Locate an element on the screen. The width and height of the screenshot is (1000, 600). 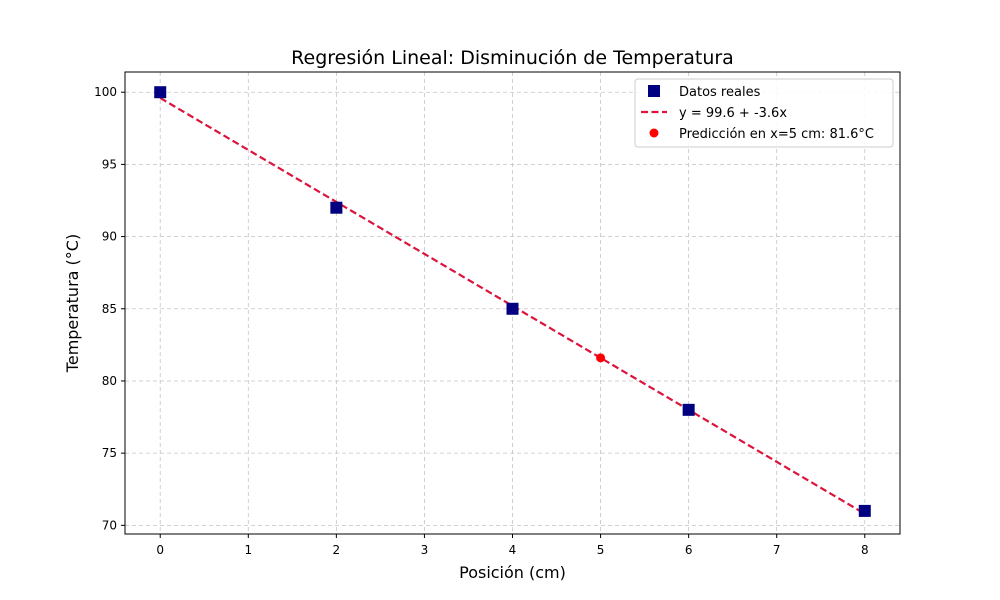
legend-box is located at coordinates (764, 113).